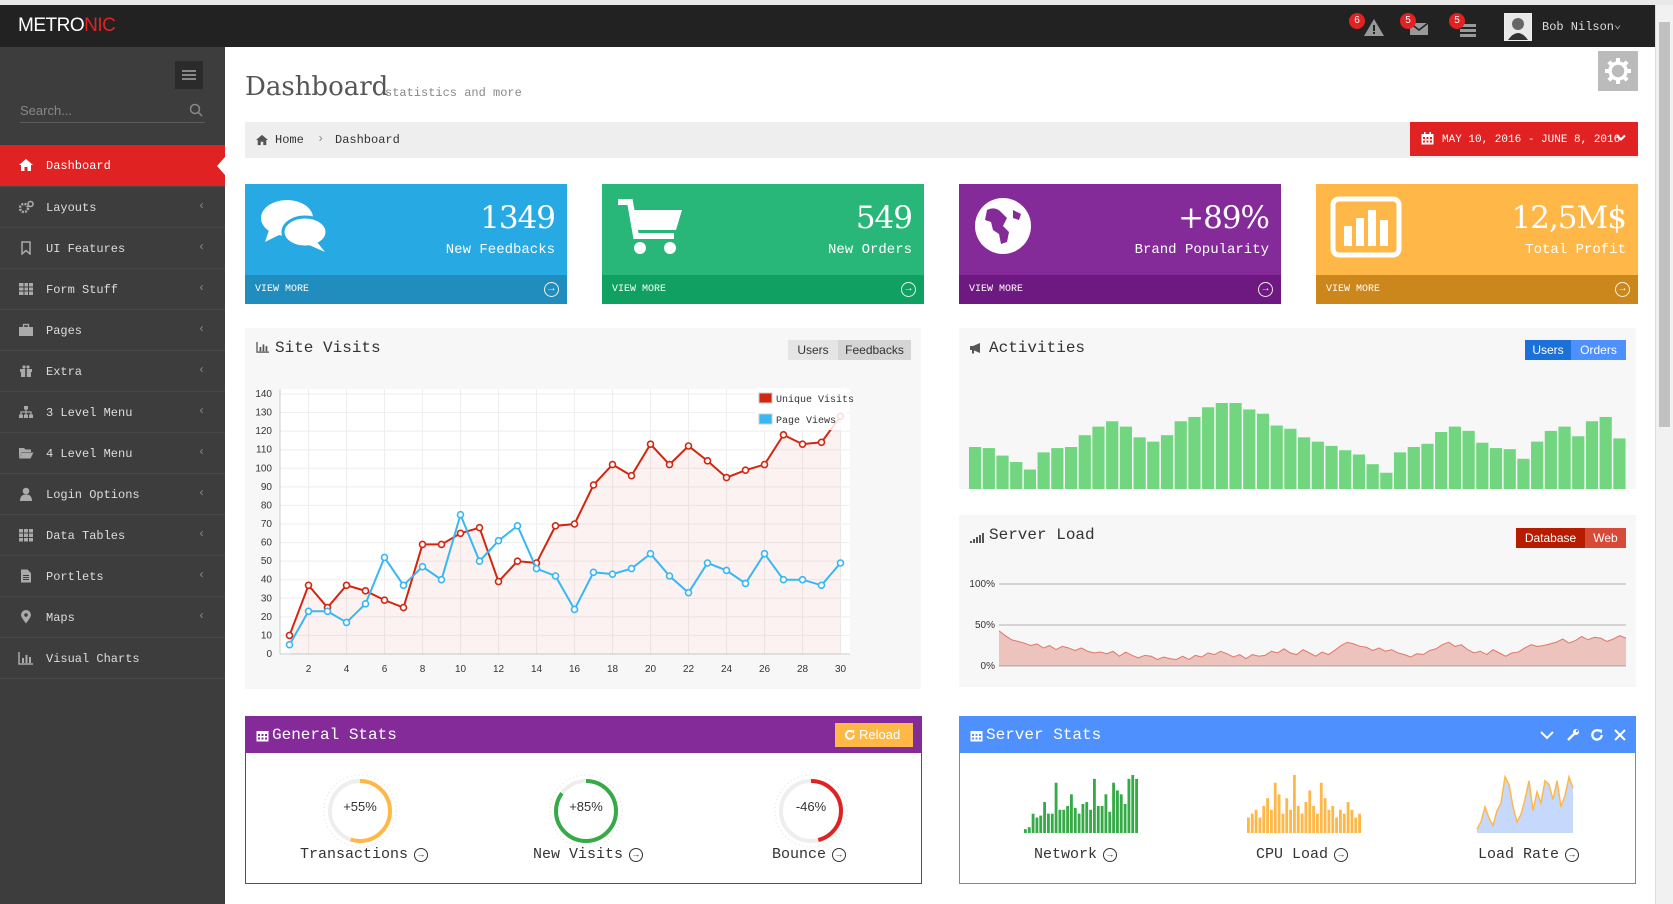  What do you see at coordinates (1547, 735) in the screenshot?
I see `collapse-icon` at bounding box center [1547, 735].